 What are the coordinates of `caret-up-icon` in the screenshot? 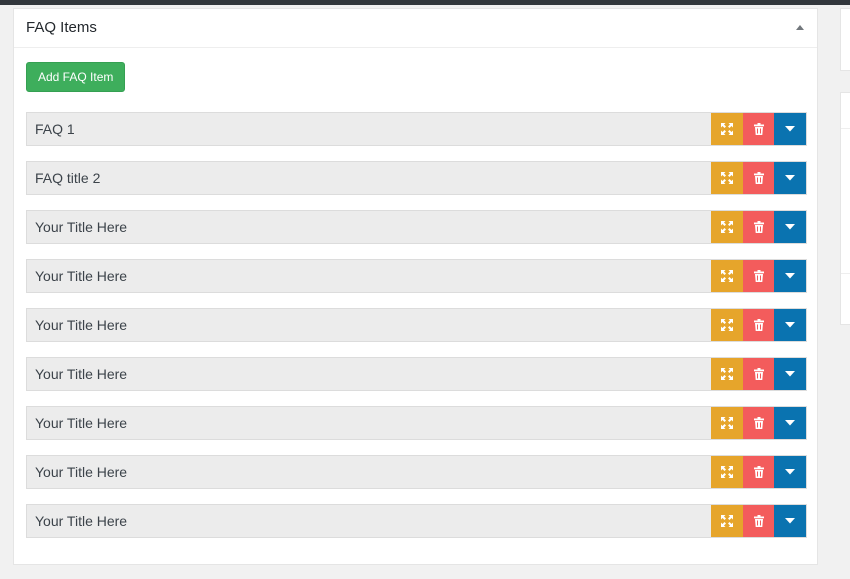 It's located at (800, 27).